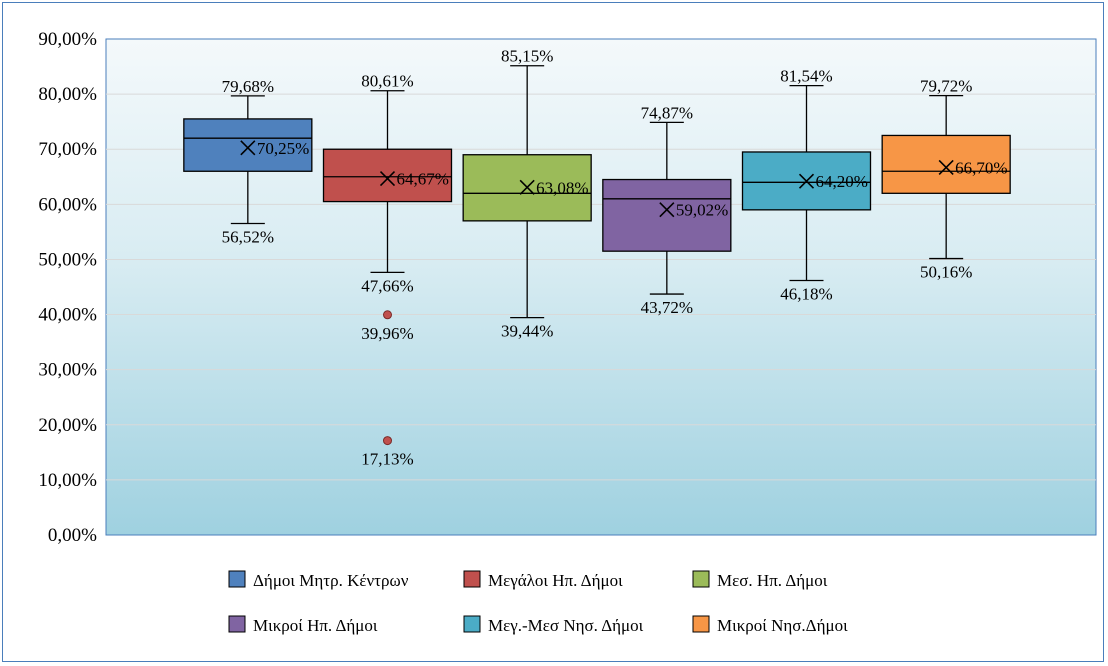 This screenshot has width=1108, height=666. What do you see at coordinates (283, 148) in the screenshot?
I see `label-mean: 70,25%` at bounding box center [283, 148].